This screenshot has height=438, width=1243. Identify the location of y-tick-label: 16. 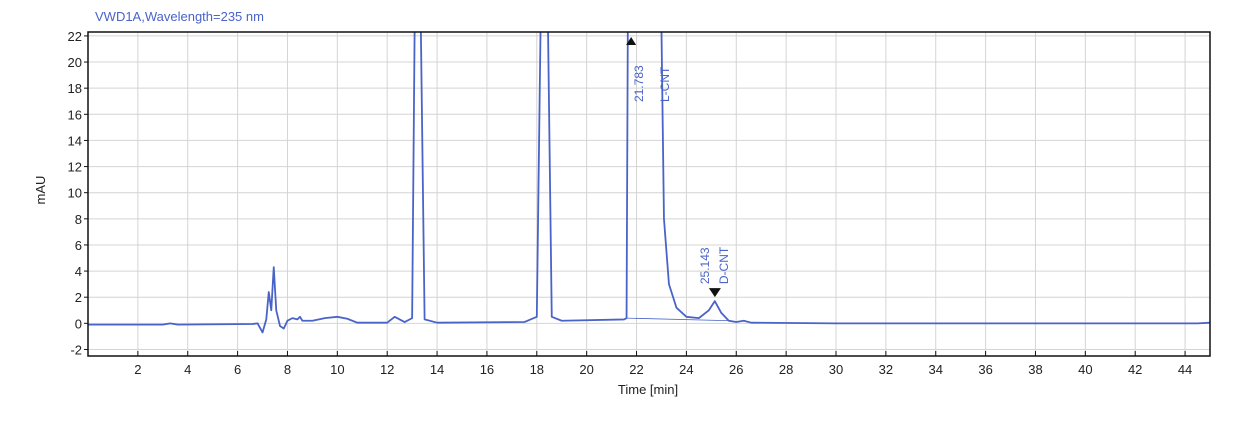
(75, 114).